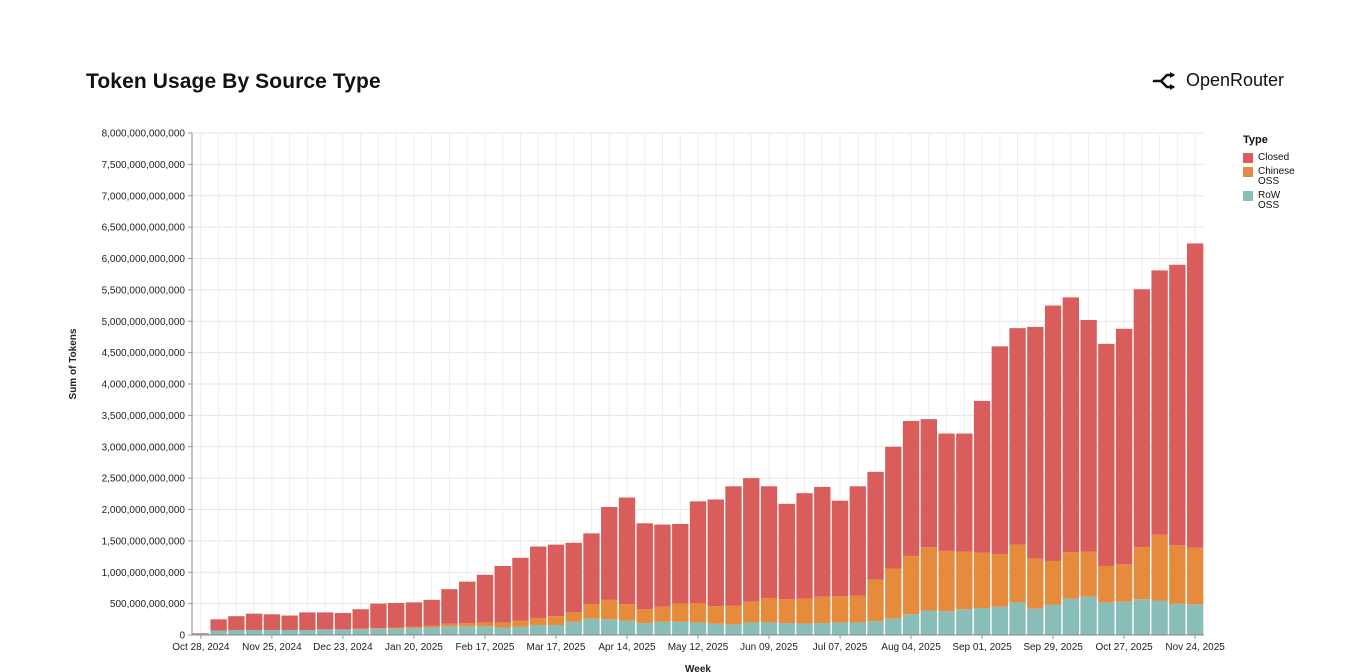 The width and height of the screenshot is (1360, 672). I want to click on x-tick-label: Jan 20, 2025, so click(414, 647).